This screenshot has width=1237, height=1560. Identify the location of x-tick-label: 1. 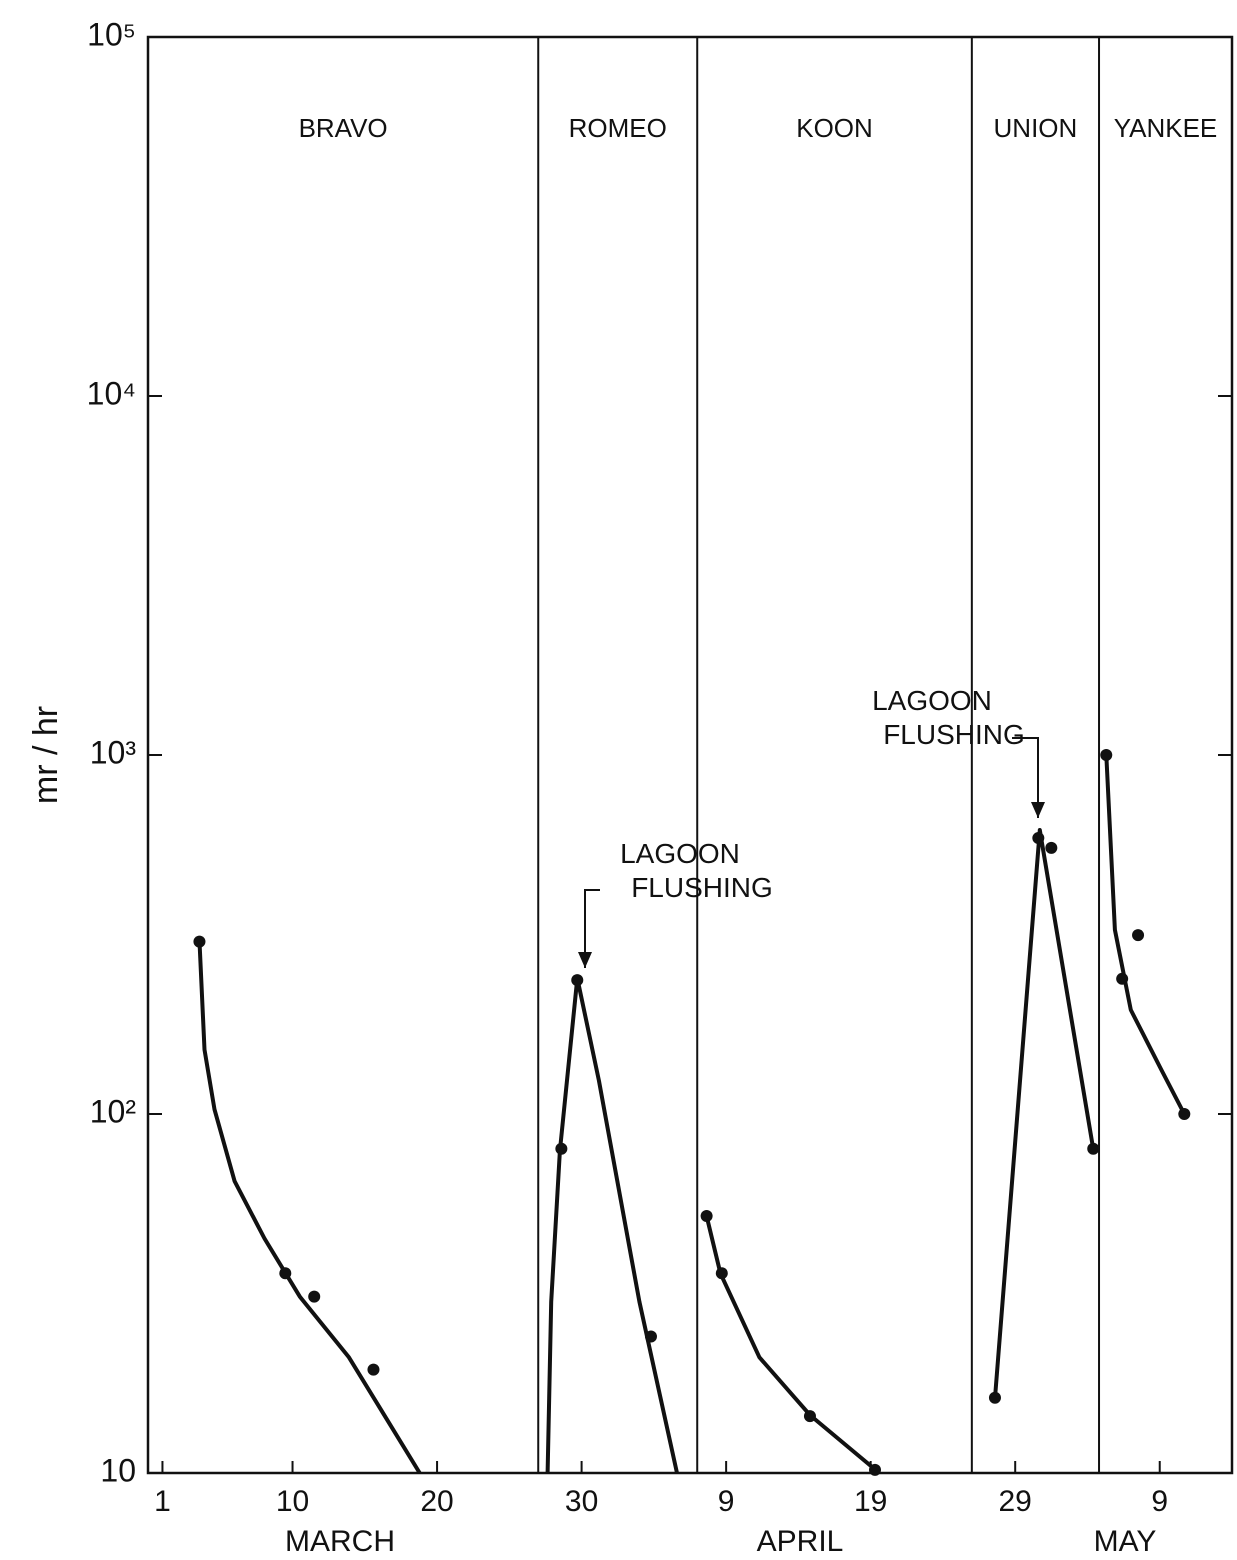
(162, 1501).